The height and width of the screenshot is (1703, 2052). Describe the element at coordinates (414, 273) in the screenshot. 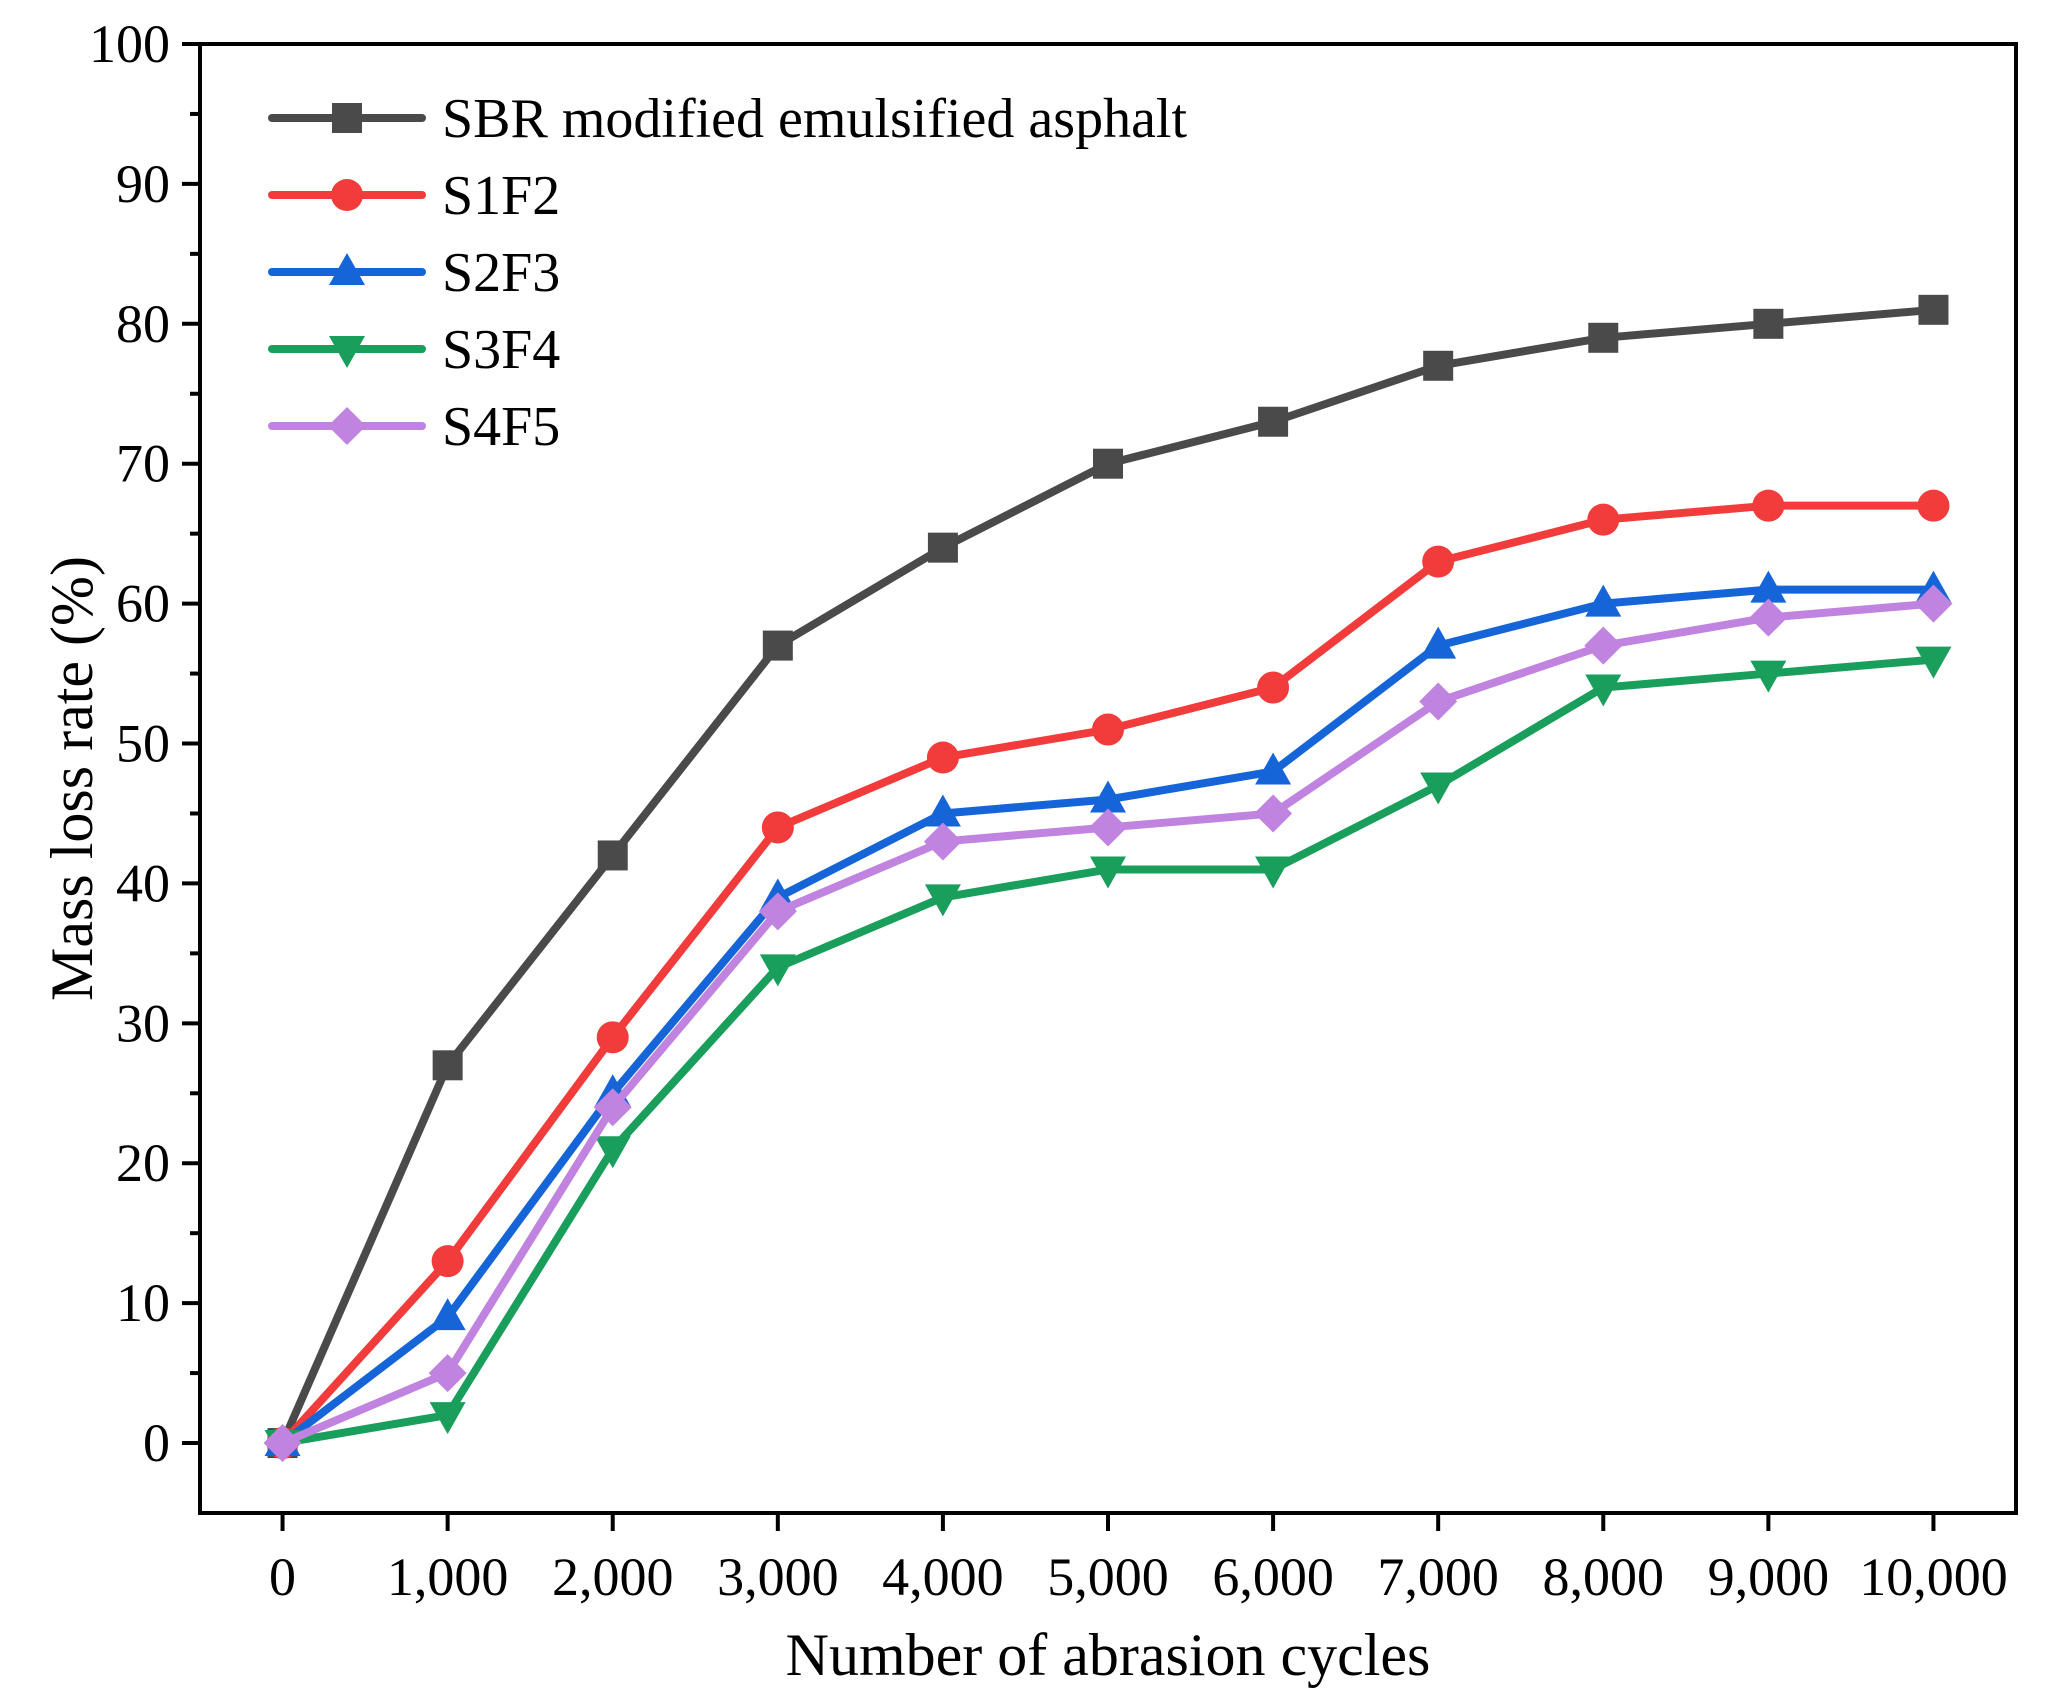

I see `legend-item: S2F3` at that location.